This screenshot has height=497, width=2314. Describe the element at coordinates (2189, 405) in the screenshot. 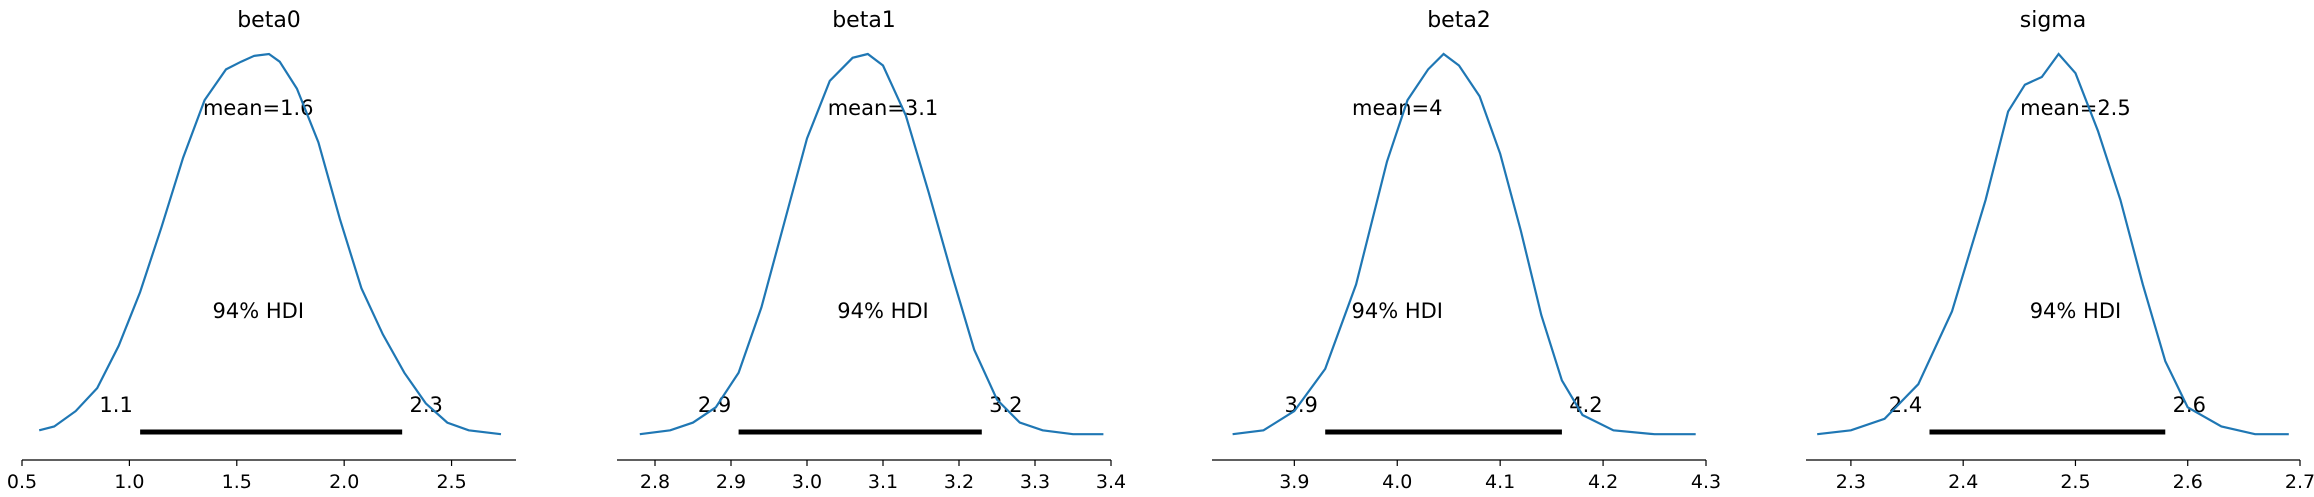

I see `hdi-high-label-sigma: 2.6` at that location.